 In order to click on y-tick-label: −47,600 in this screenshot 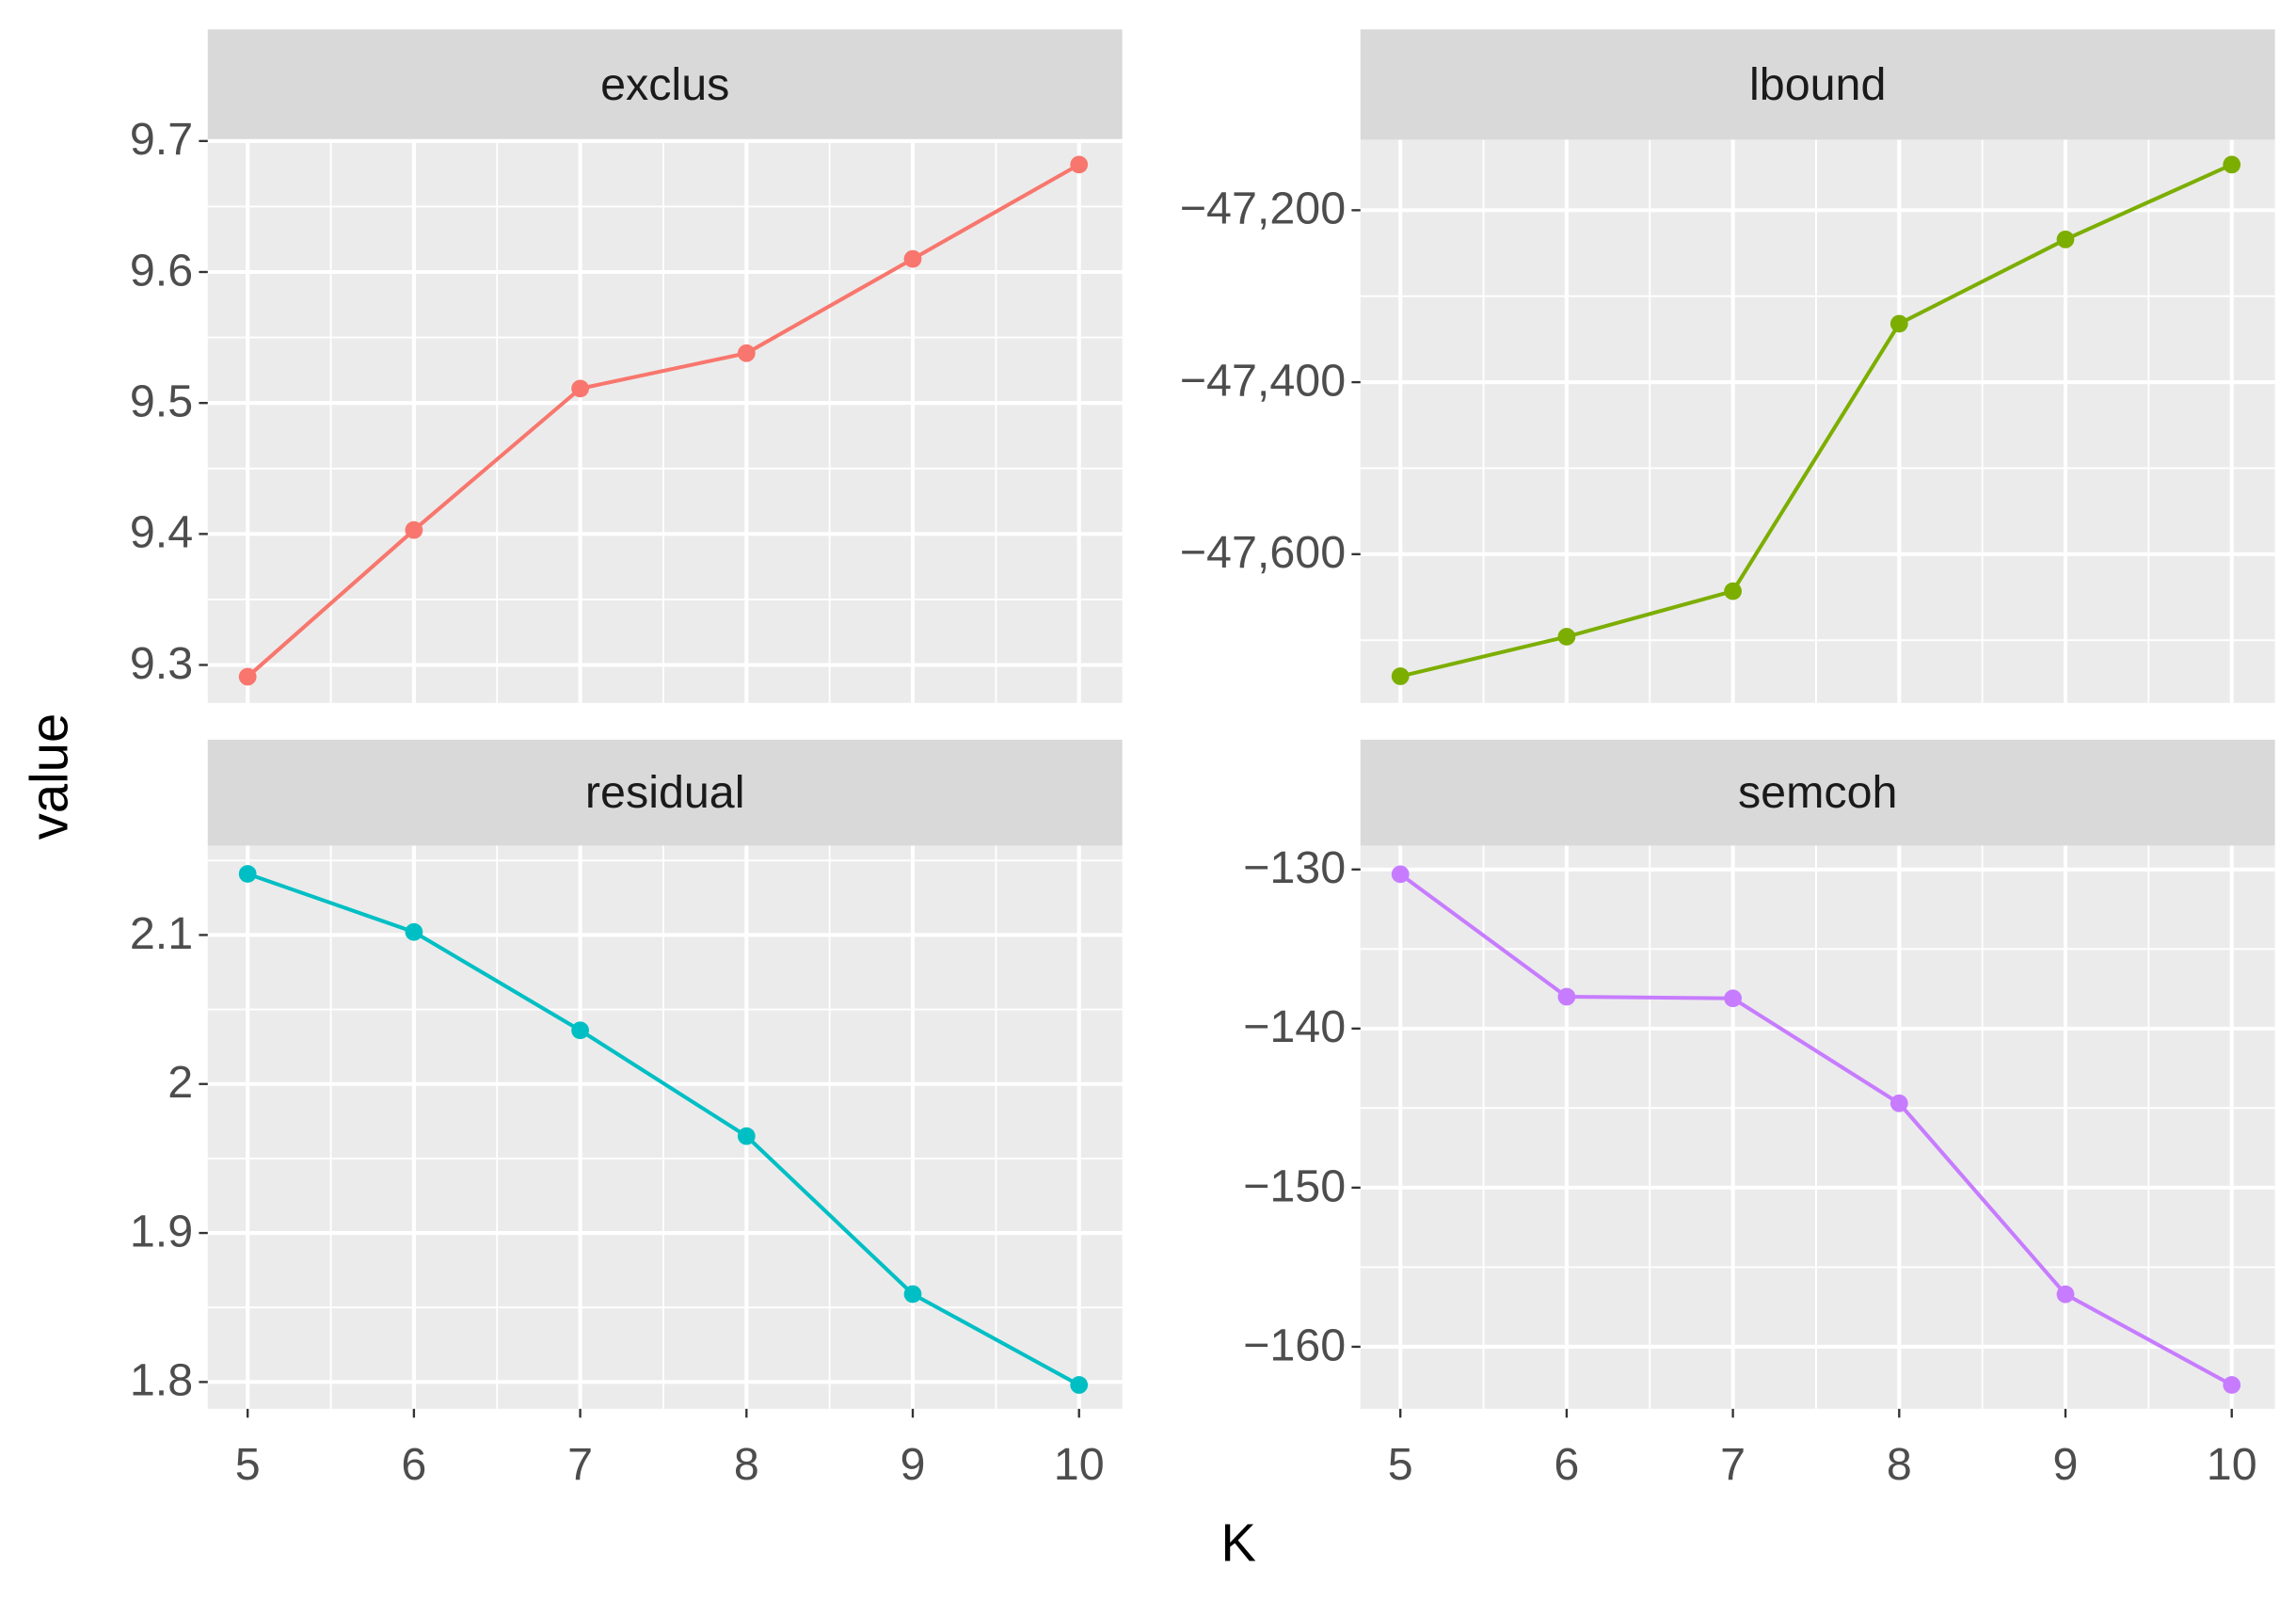, I will do `click(1263, 552)`.